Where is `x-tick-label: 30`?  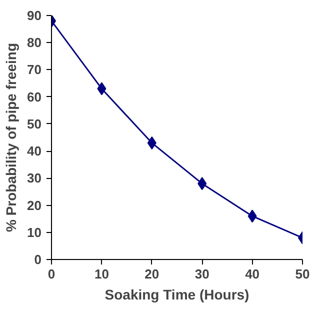
x-tick-label: 30 is located at coordinates (202, 274).